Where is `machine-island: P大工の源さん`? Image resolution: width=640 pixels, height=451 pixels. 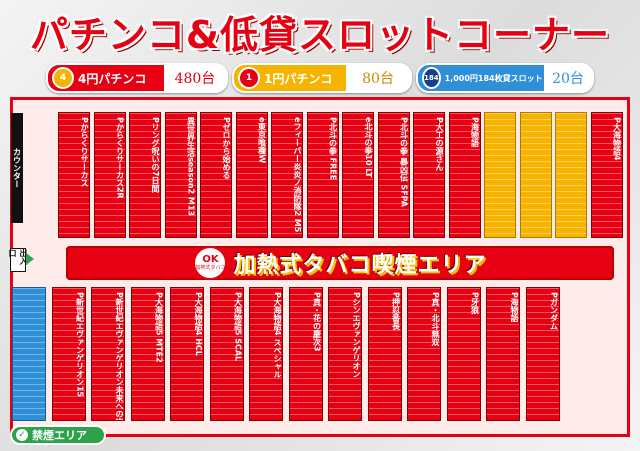
machine-island: P大工の源さん is located at coordinates (429, 175).